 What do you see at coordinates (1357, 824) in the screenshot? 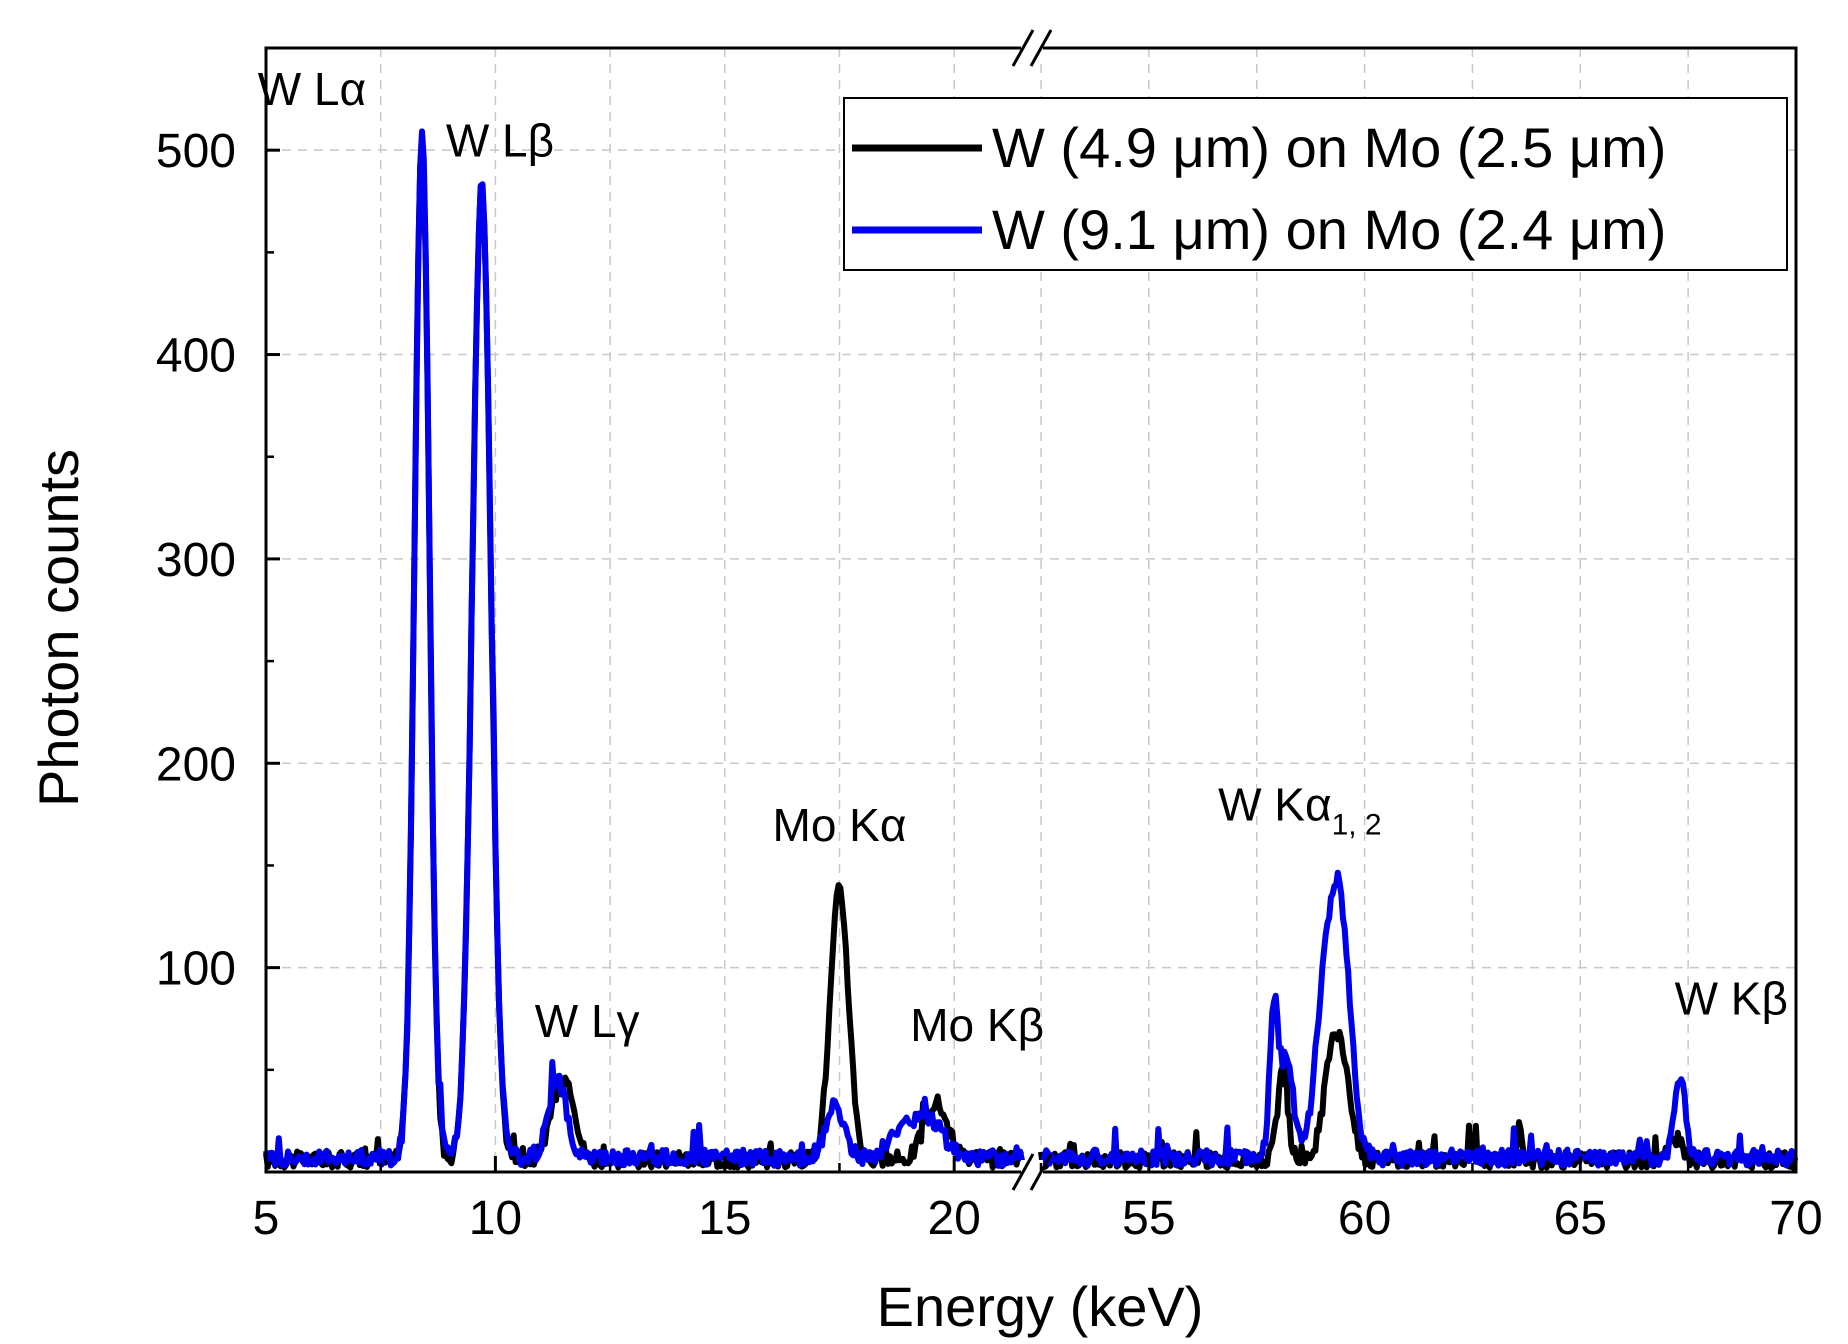
I see `peak-label-subscript: 1, 2` at bounding box center [1357, 824].